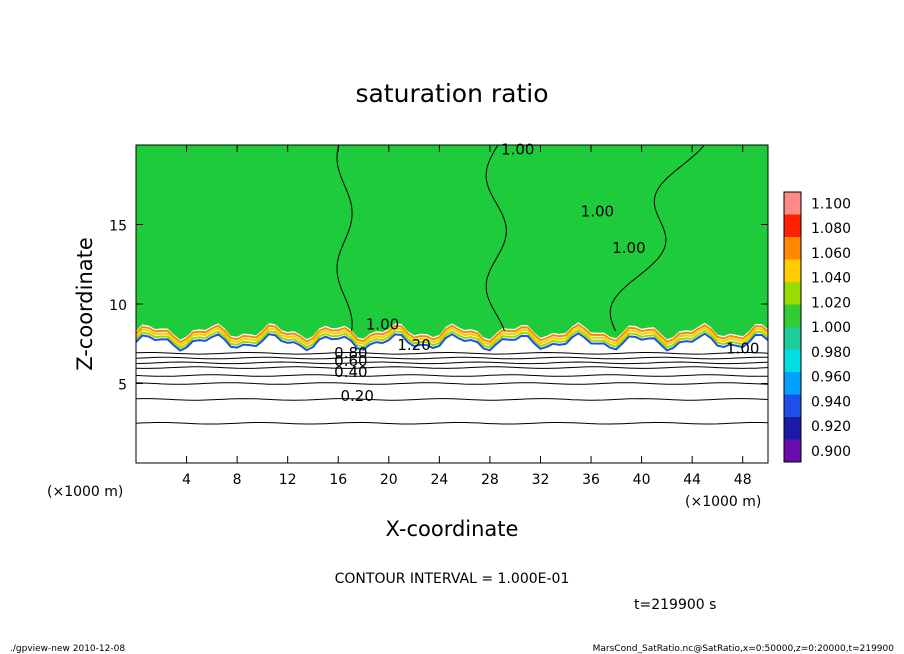  Describe the element at coordinates (591, 480) in the screenshot. I see `x-tick-label: 36` at that location.